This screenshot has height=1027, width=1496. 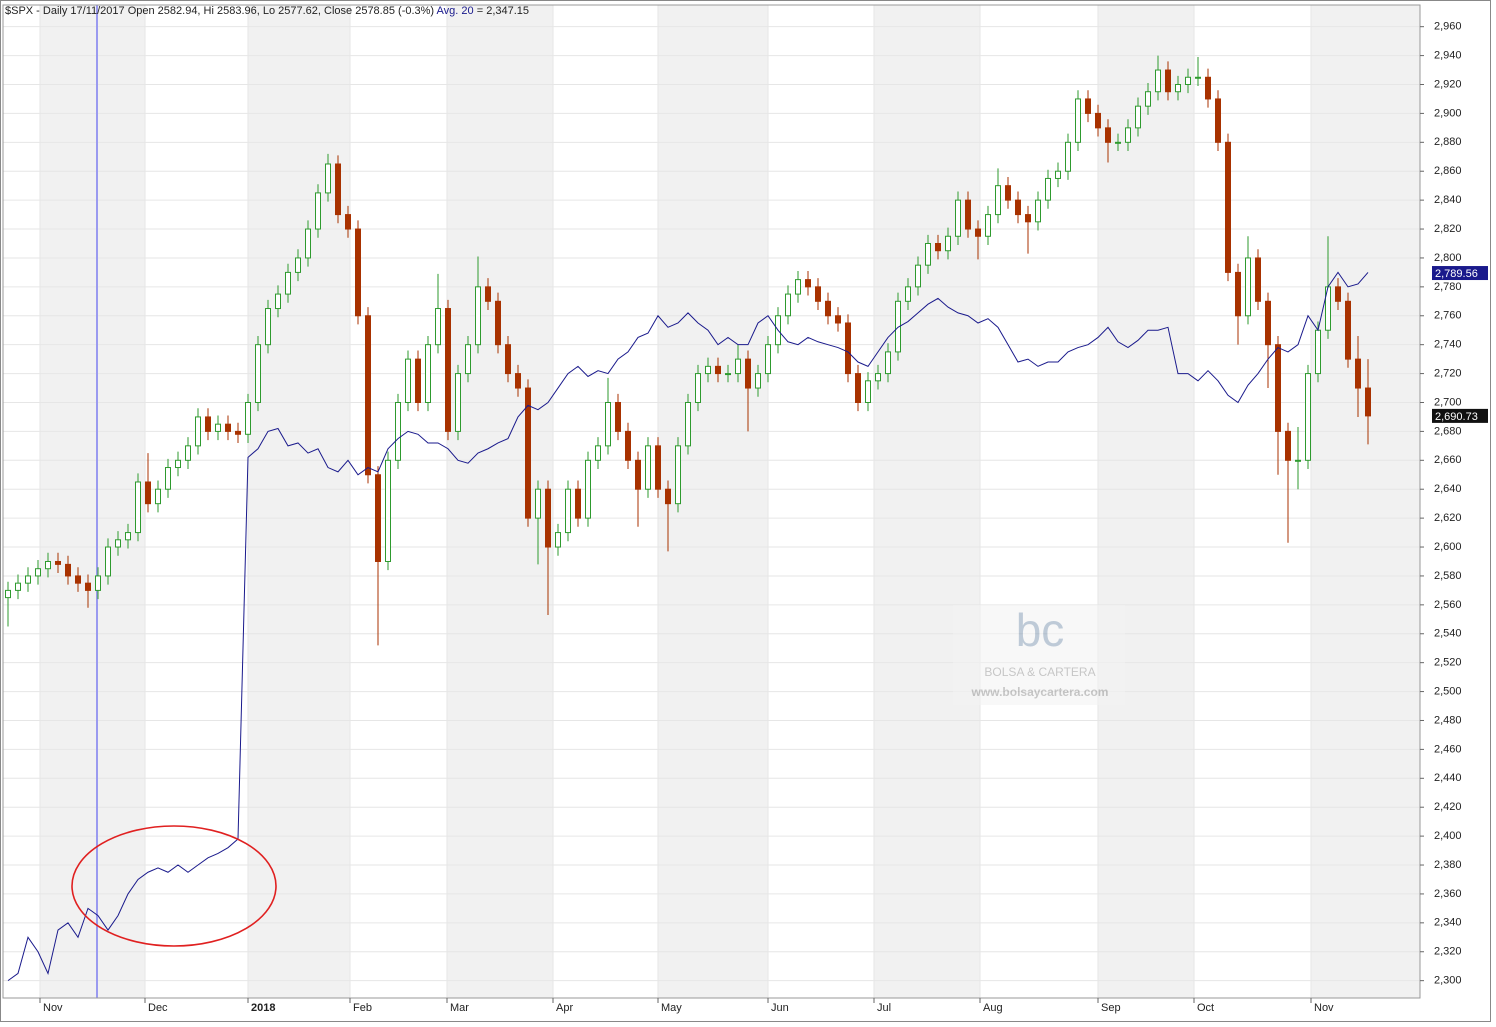 I want to click on x-tick-label: Feb, so click(x=362, y=1008).